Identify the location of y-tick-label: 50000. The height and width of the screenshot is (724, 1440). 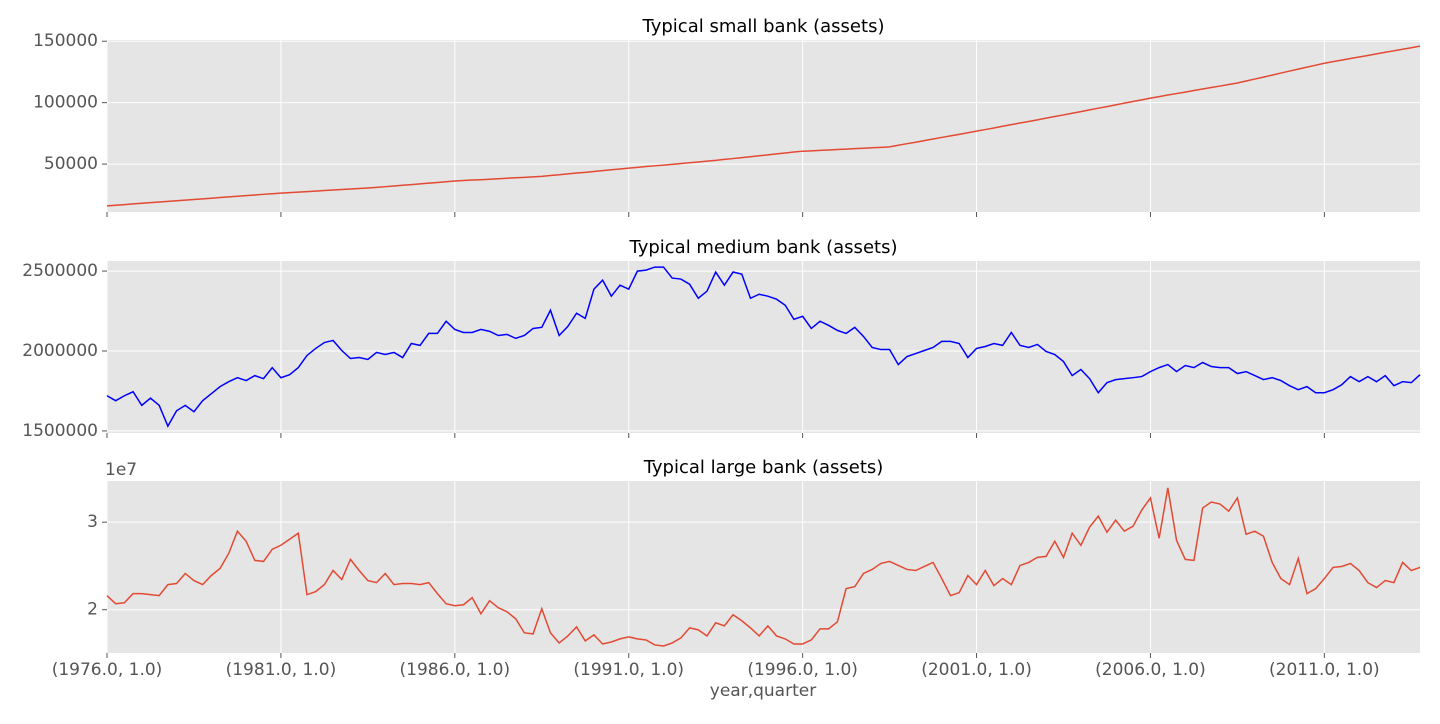
(71, 164).